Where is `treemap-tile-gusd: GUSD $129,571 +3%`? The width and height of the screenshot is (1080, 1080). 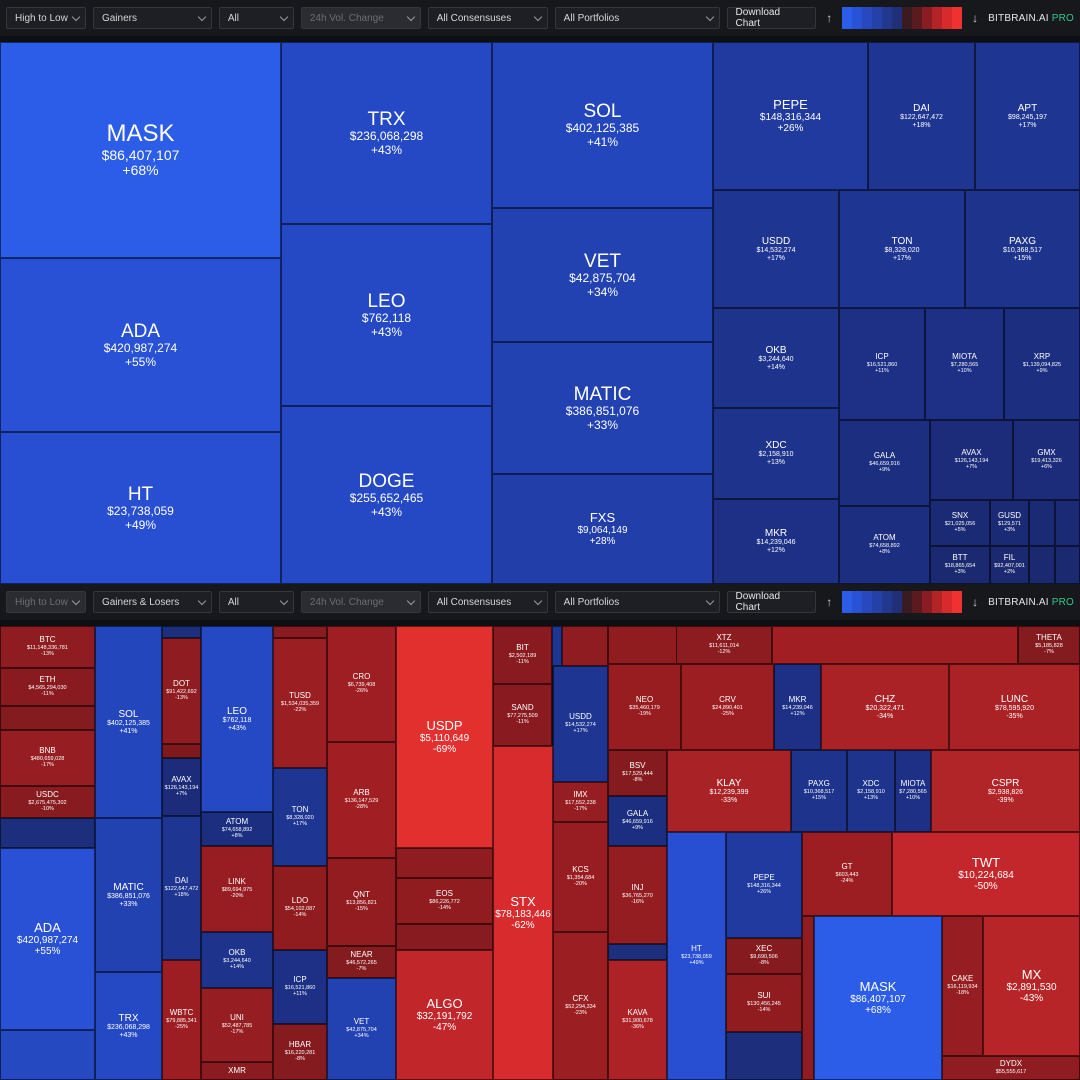 treemap-tile-gusd: GUSD $129,571 +3% is located at coordinates (1009, 523).